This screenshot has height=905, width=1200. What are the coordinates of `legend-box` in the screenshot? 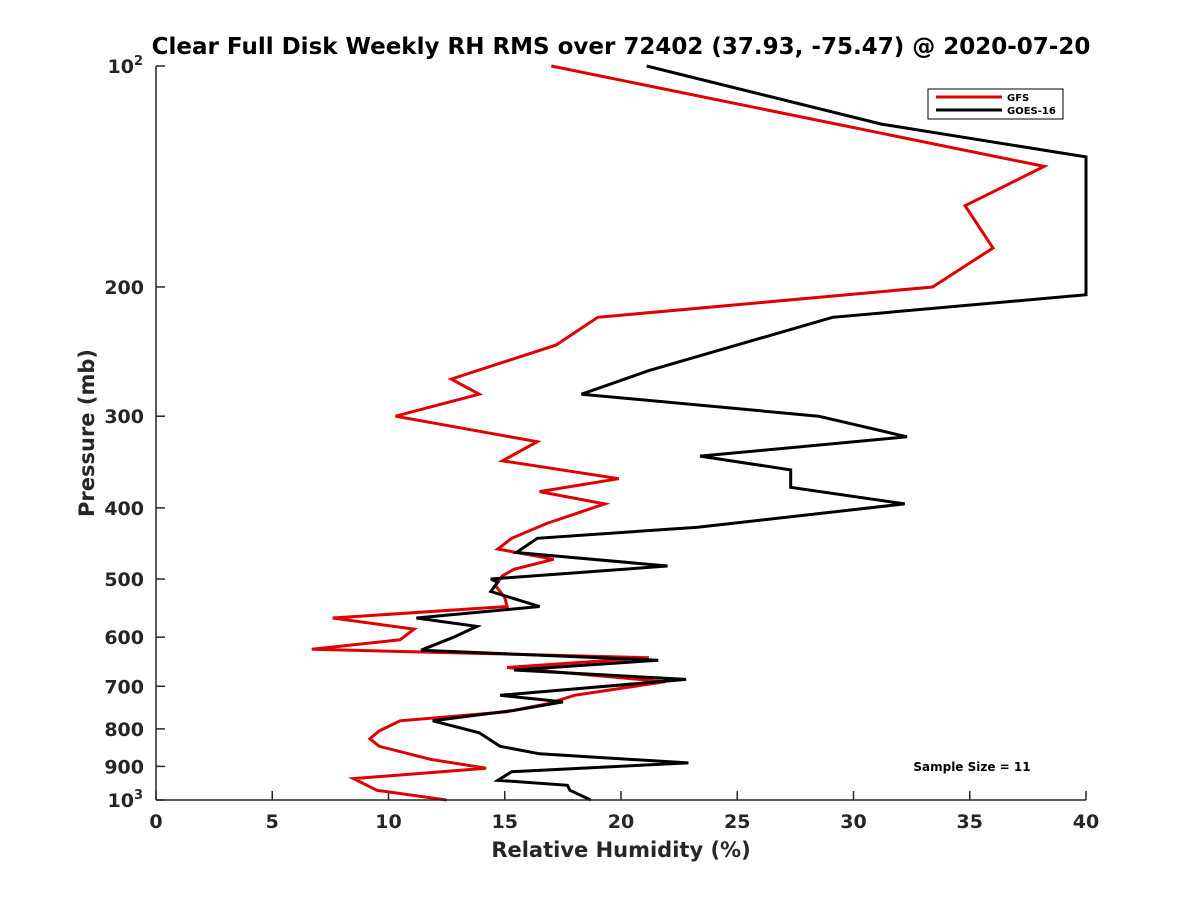 It's located at (995, 104).